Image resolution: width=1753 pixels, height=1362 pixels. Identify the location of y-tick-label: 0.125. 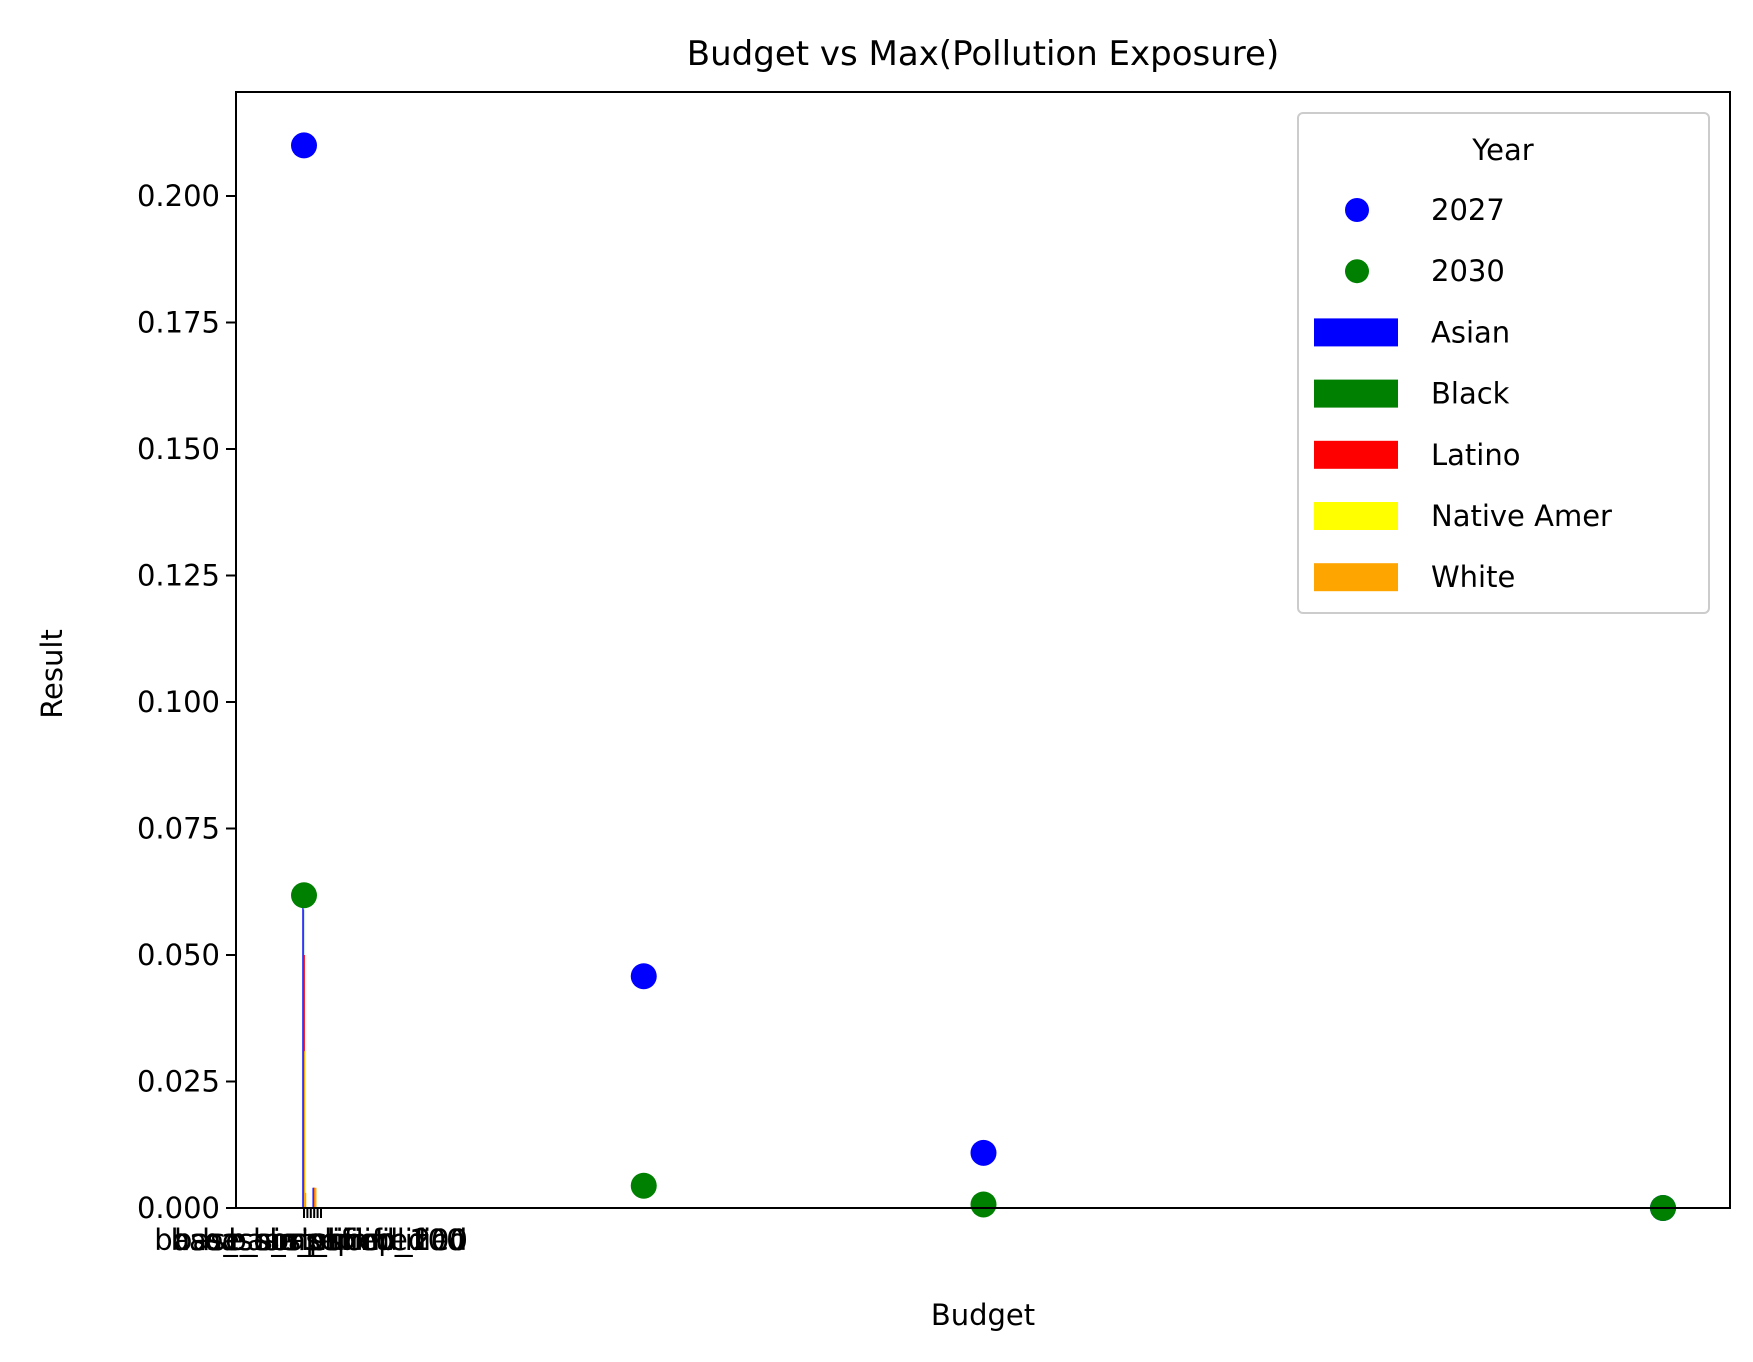
(178, 576).